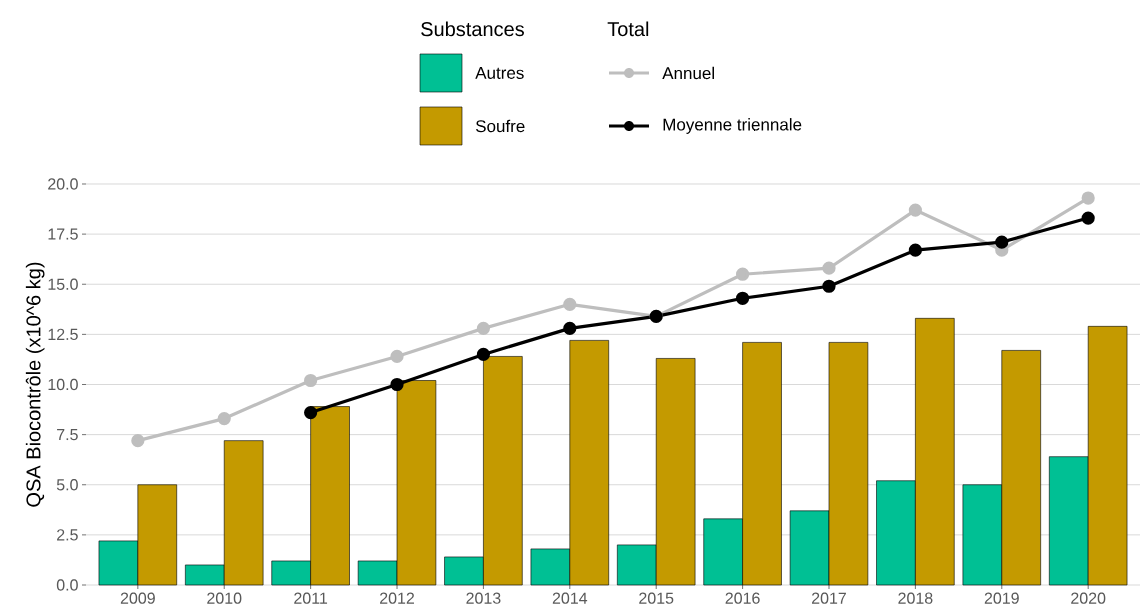  I want to click on y-tick-label: 12.5, so click(63, 334).